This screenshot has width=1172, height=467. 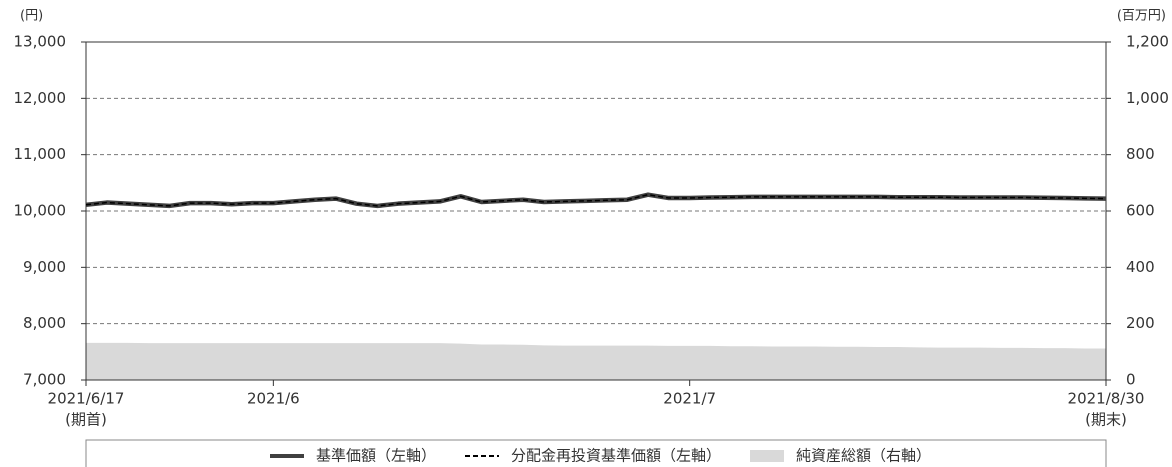 I want to click on legend-label: 純資産総額（右軸）, so click(x=863, y=456).